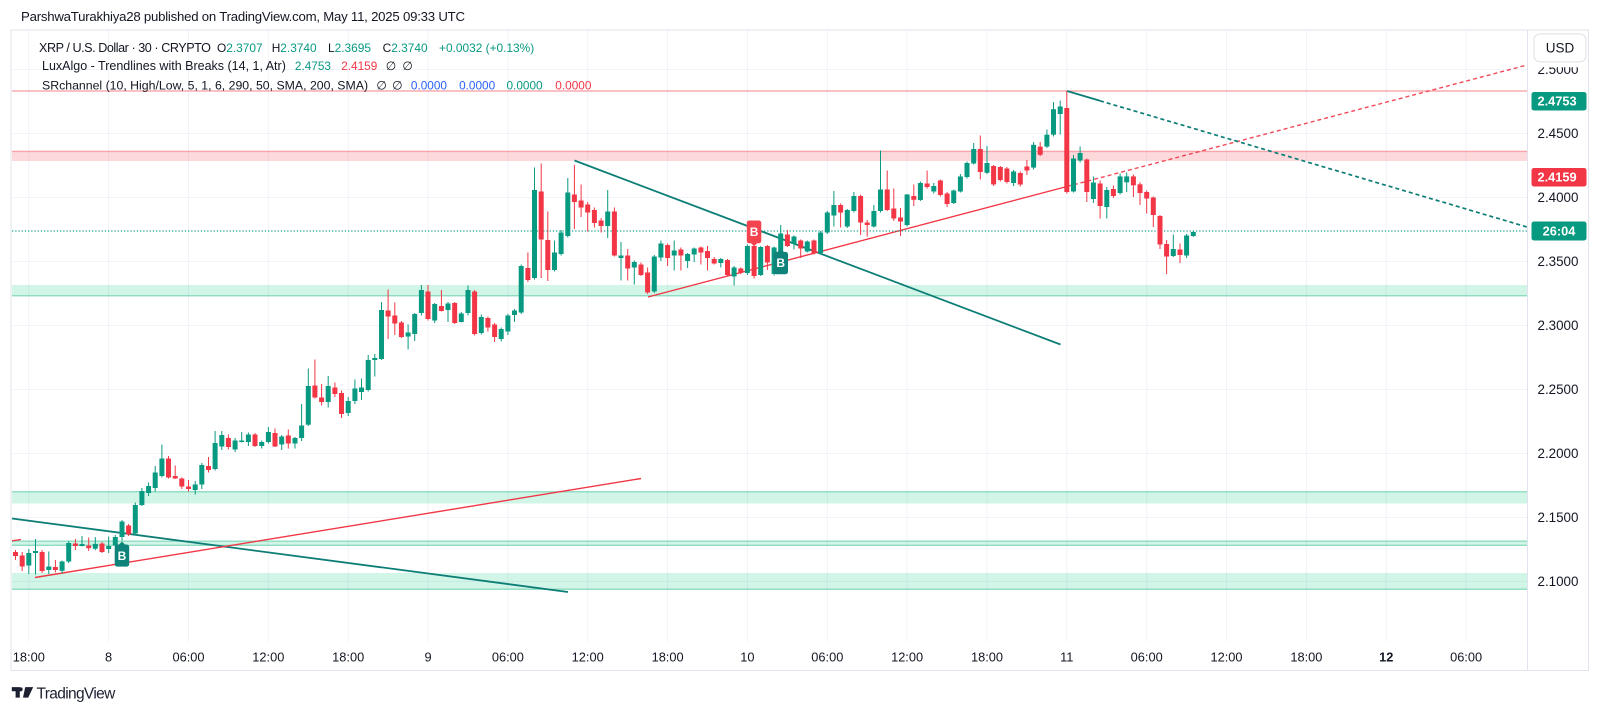  I want to click on svg-text: 10, so click(747, 656).